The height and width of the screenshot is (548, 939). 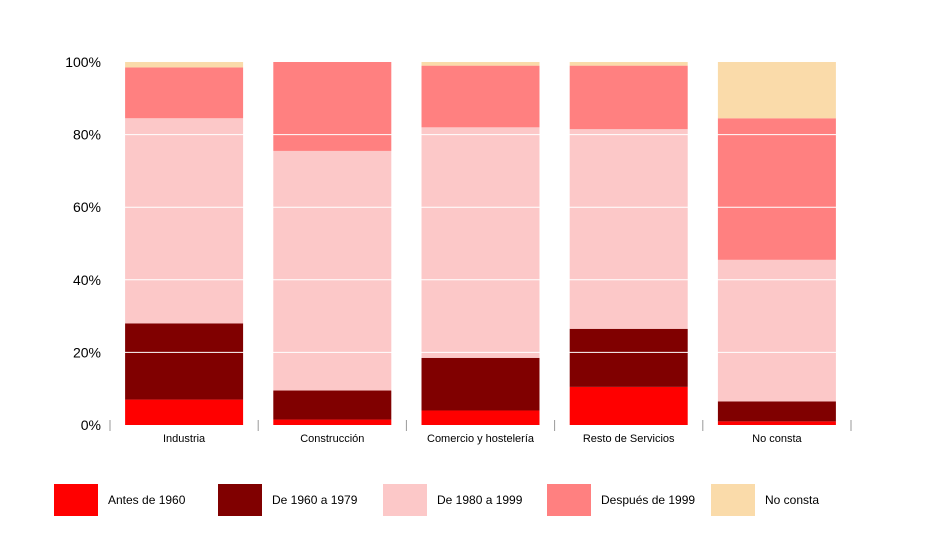 What do you see at coordinates (332, 439) in the screenshot?
I see `category-label-1: Construcción` at bounding box center [332, 439].